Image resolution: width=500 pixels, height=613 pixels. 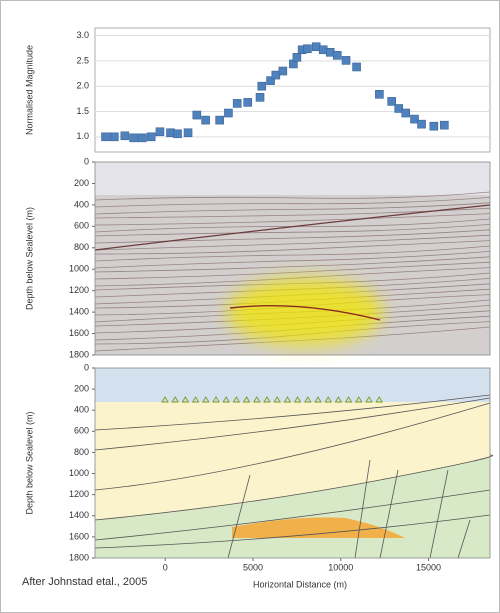 What do you see at coordinates (29, 90) in the screenshot?
I see `y-axis-title: Normalised Magnitude` at bounding box center [29, 90].